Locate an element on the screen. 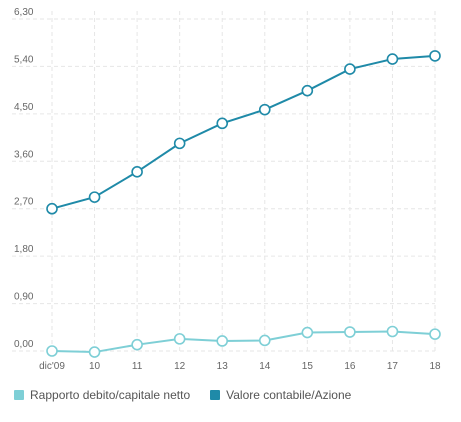  x-tick-label: 11 is located at coordinates (137, 366).